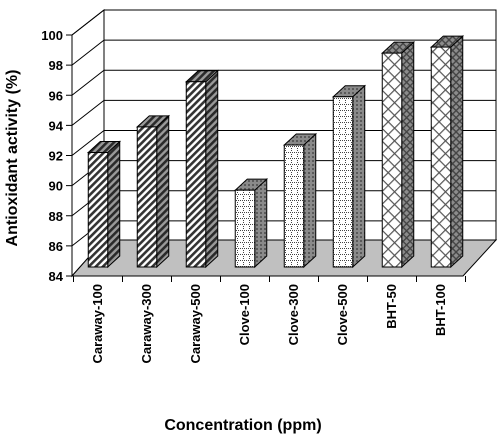  I want to click on y-tick-label: 100, so click(52, 35).